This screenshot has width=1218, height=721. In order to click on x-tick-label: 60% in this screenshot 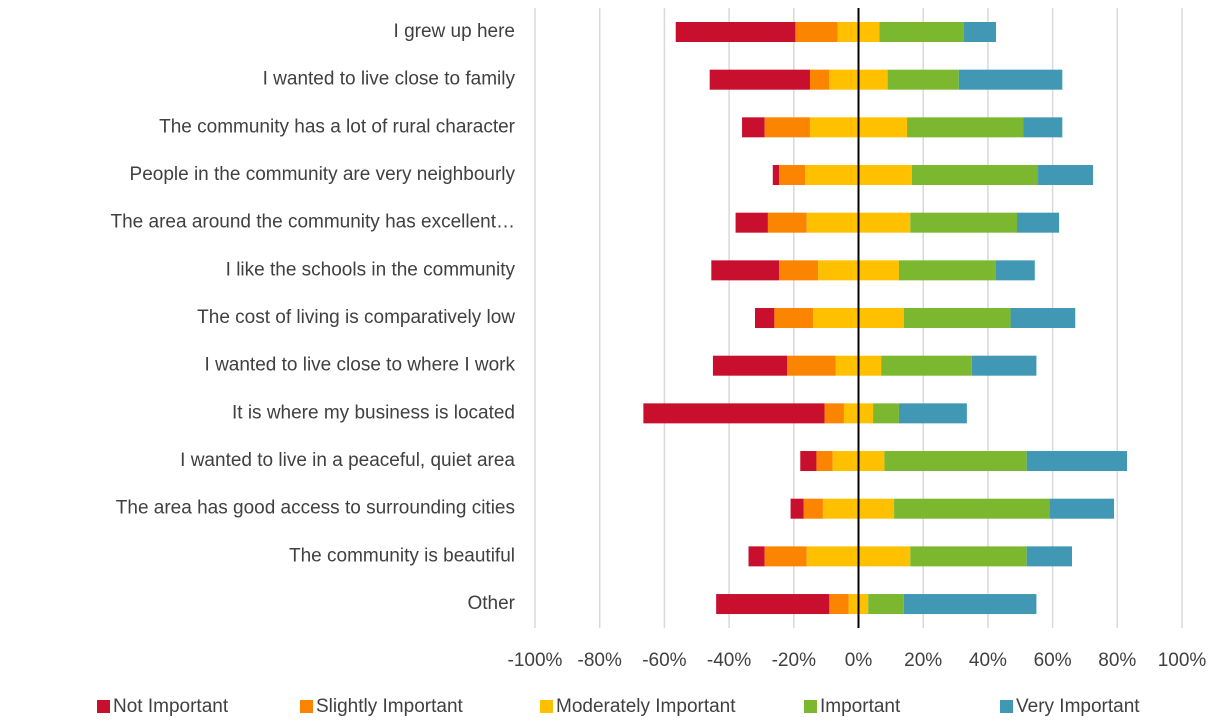, I will do `click(1053, 660)`.